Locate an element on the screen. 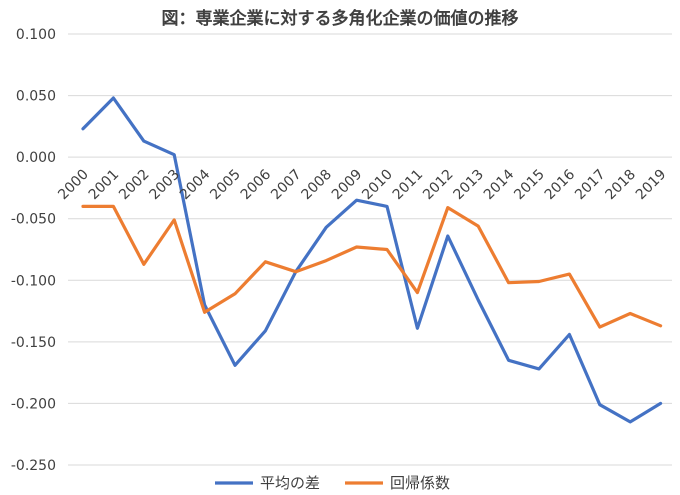 This screenshot has height=495, width=680. y-tick-label: 0.000 is located at coordinates (36, 158).